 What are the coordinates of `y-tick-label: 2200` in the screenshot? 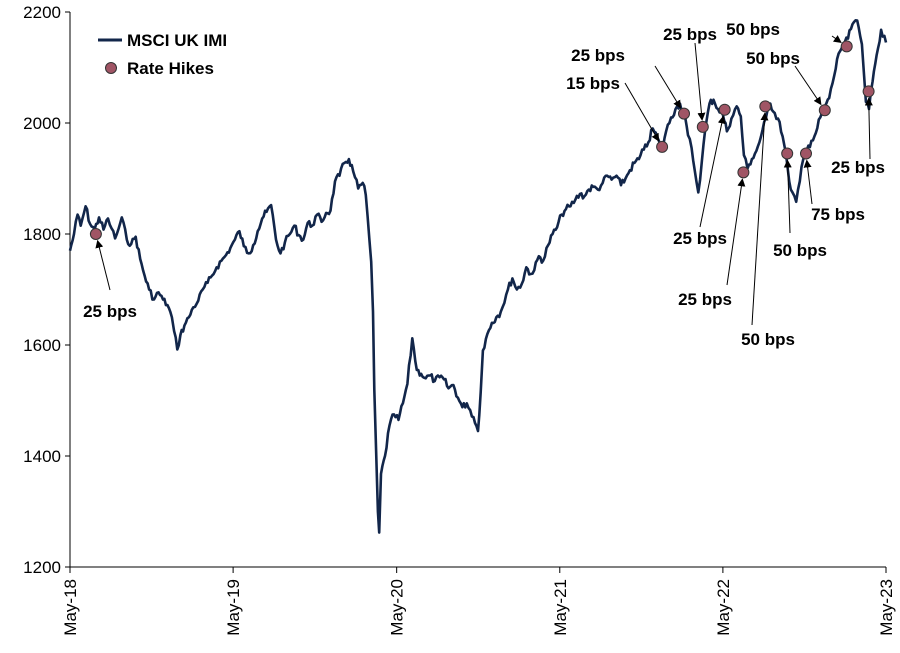 It's located at (42, 12).